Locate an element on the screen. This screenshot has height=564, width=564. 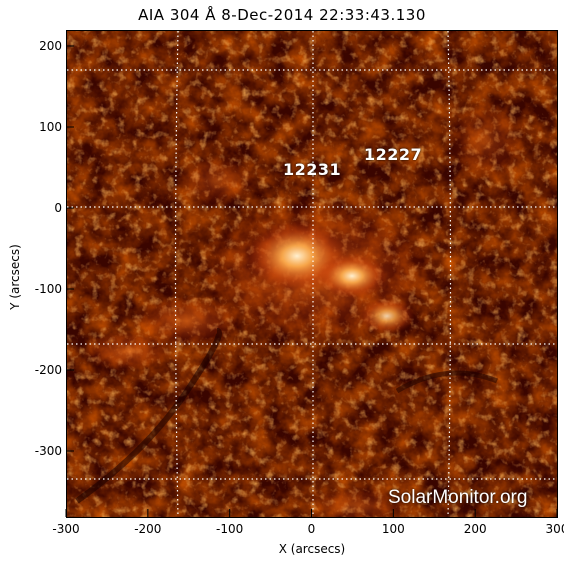
x-tick-label: -300 is located at coordinates (65, 529).